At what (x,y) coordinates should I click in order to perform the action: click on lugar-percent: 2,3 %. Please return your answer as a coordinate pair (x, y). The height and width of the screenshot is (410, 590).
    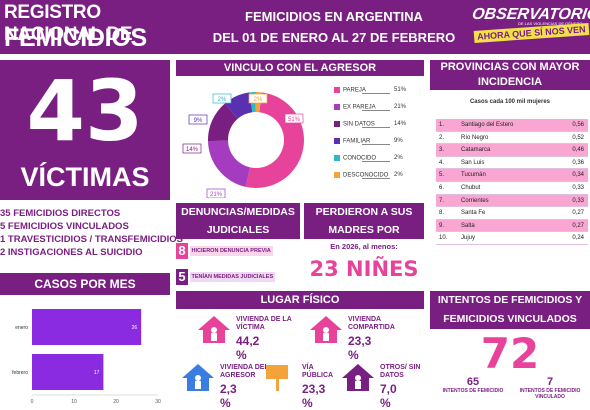
    Looking at the image, I should click on (228, 396).